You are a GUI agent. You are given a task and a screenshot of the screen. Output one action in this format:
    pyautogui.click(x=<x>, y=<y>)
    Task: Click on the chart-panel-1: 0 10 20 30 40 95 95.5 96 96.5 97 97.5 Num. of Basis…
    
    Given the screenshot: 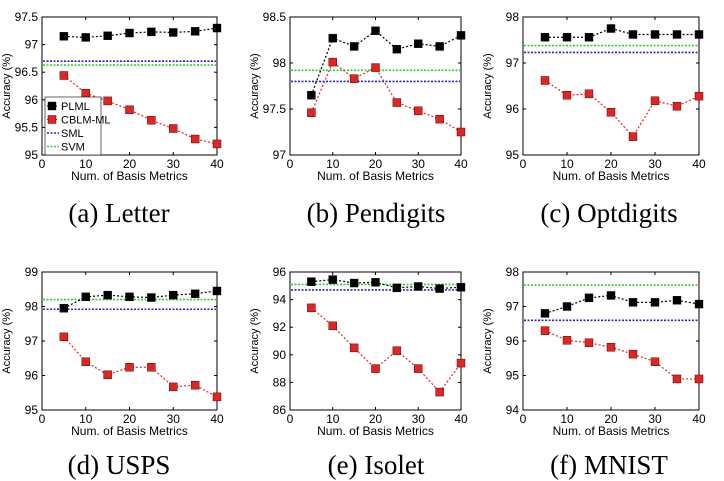 What is the action you would take?
    pyautogui.click(x=112, y=119)
    